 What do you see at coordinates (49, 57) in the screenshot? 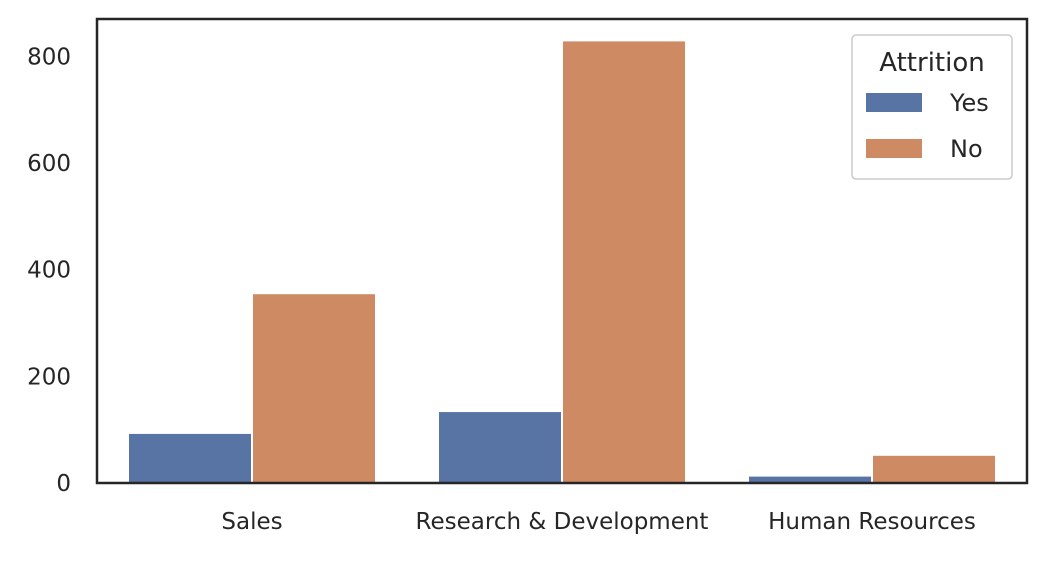
I see `y-tick-label: 800` at bounding box center [49, 57].